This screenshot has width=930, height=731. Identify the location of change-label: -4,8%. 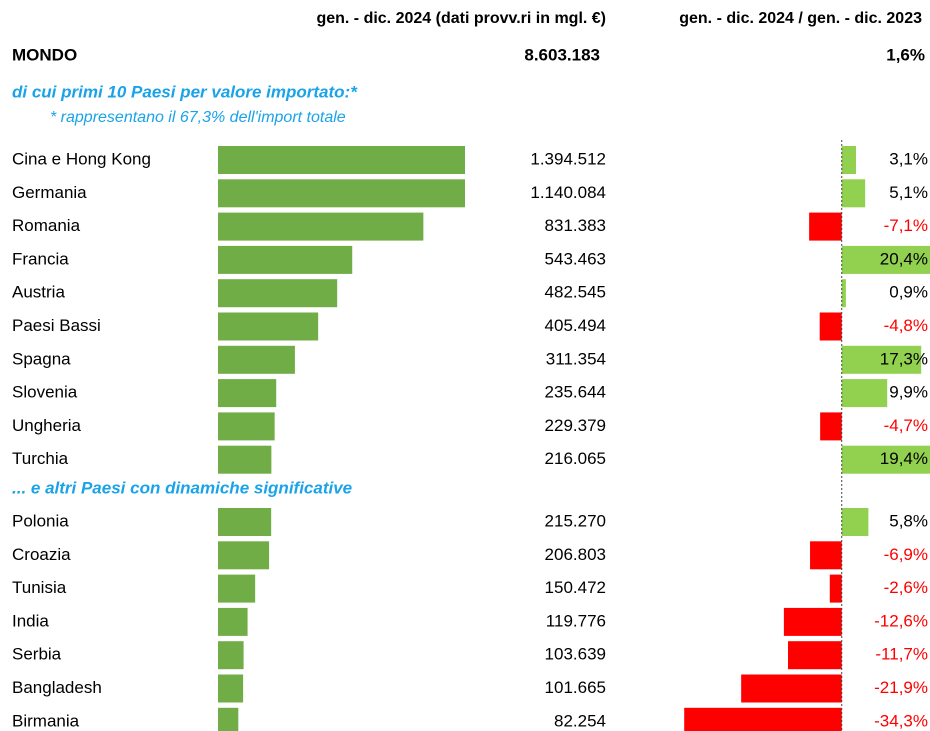
(906, 325).